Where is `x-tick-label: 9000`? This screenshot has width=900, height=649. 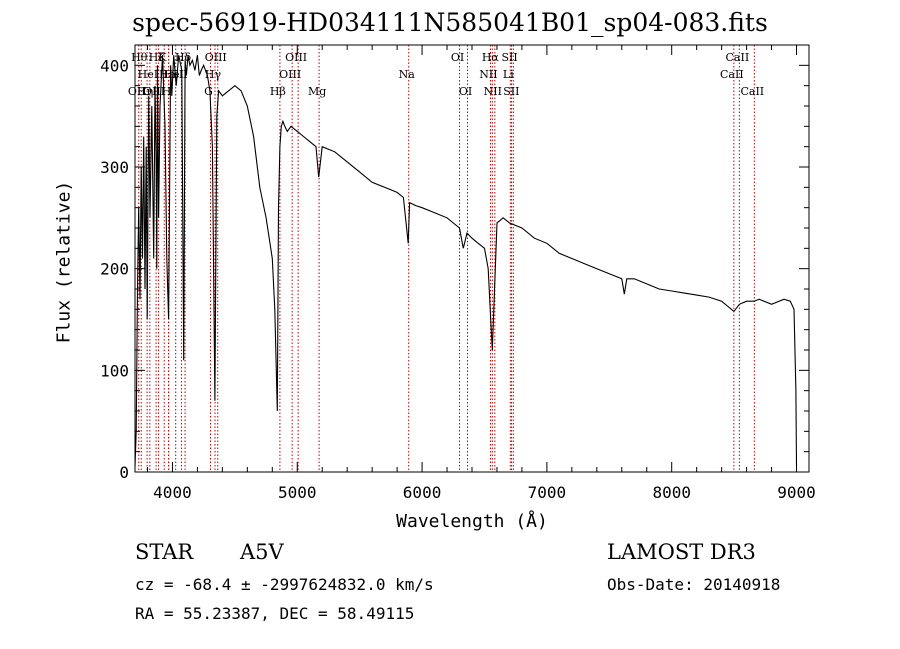 x-tick-label: 9000 is located at coordinates (796, 492).